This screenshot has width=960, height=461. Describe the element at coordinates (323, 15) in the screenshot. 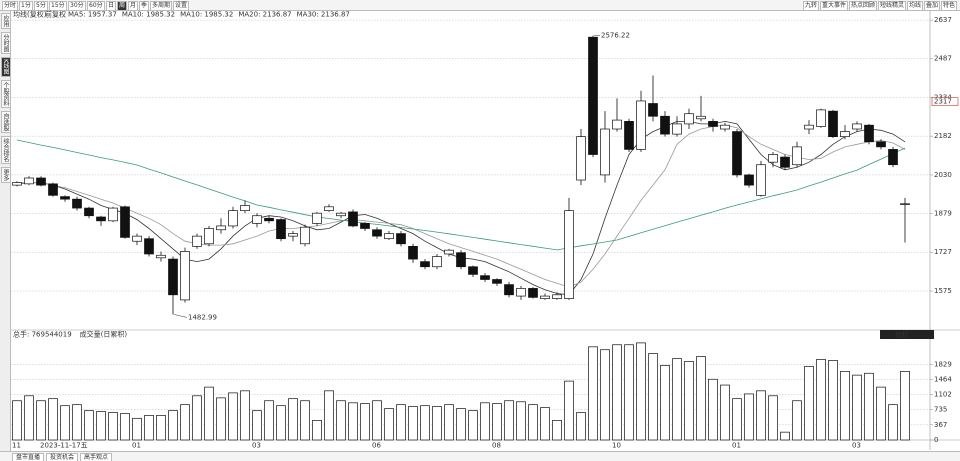

I see `legend-entry: MA30: 2136.87` at that location.